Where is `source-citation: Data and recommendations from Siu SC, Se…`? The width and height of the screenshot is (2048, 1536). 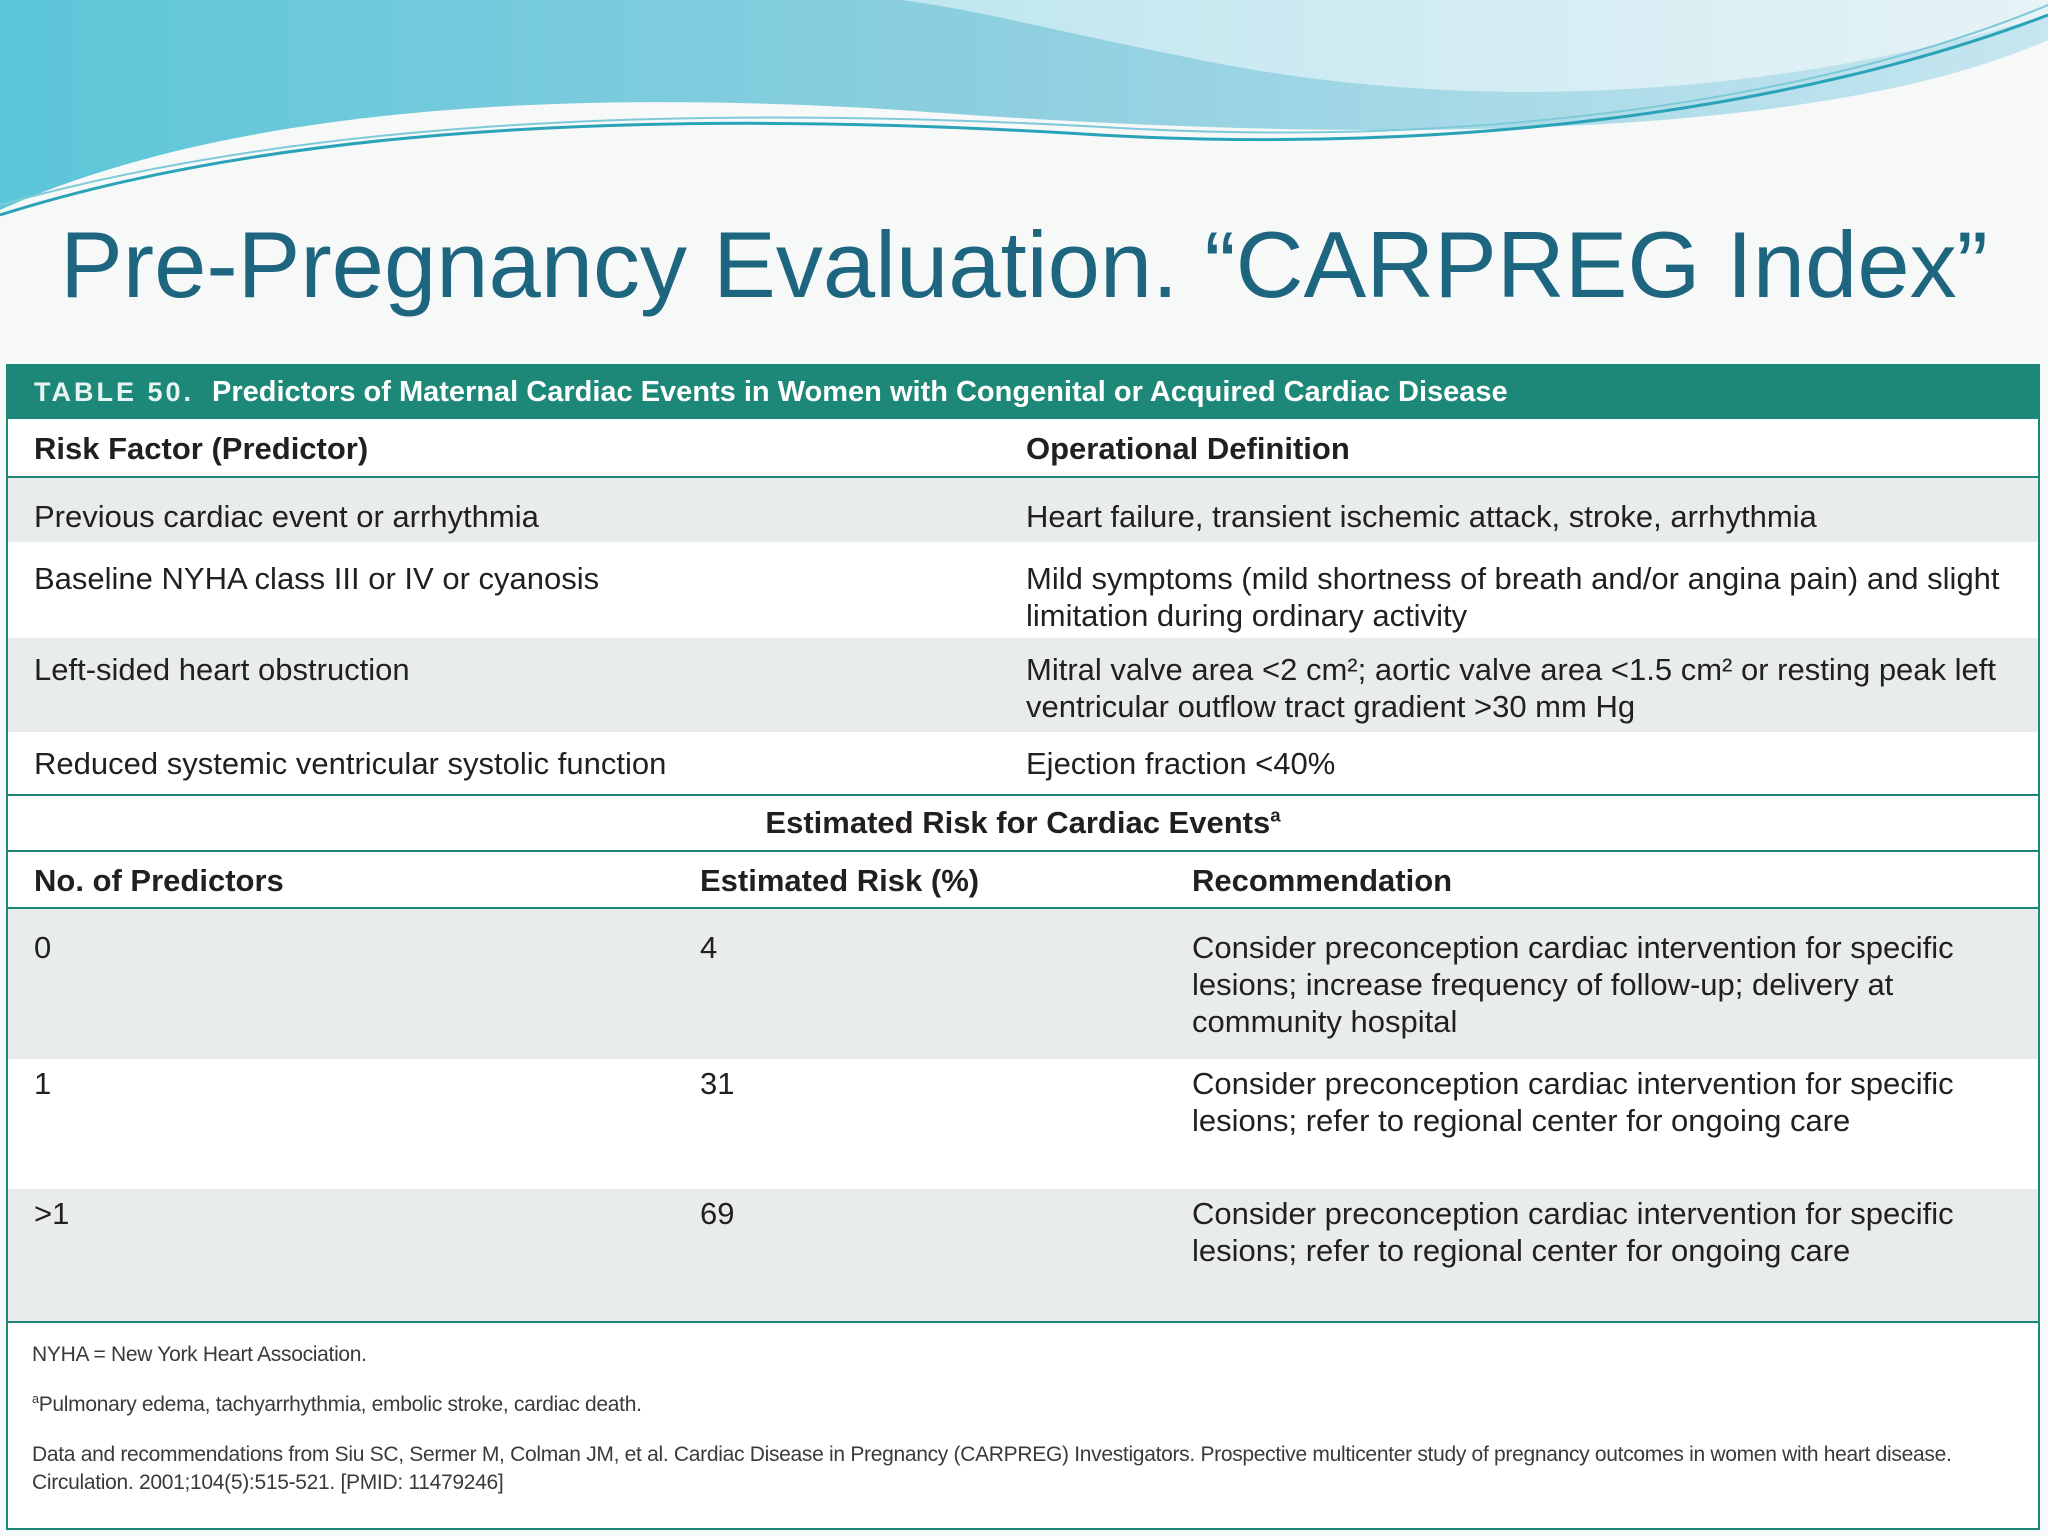 source-citation: Data and recommendations from Siu SC, Se… is located at coordinates (992, 1468).